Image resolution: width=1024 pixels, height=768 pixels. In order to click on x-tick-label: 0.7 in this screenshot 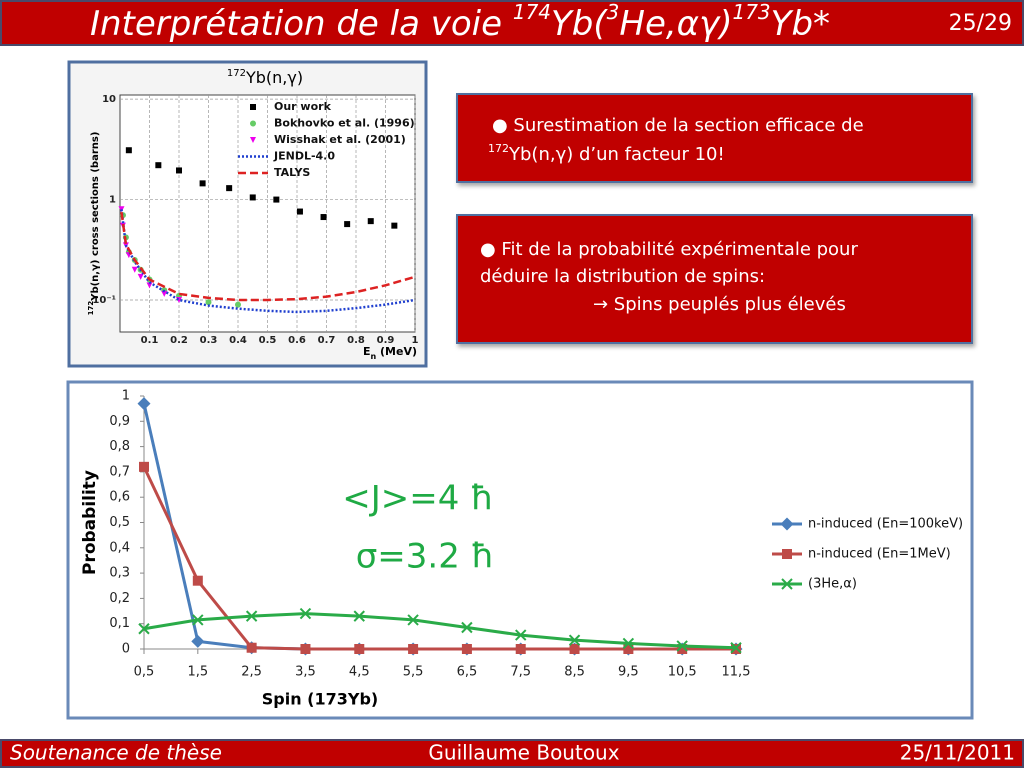, I will do `click(327, 340)`.